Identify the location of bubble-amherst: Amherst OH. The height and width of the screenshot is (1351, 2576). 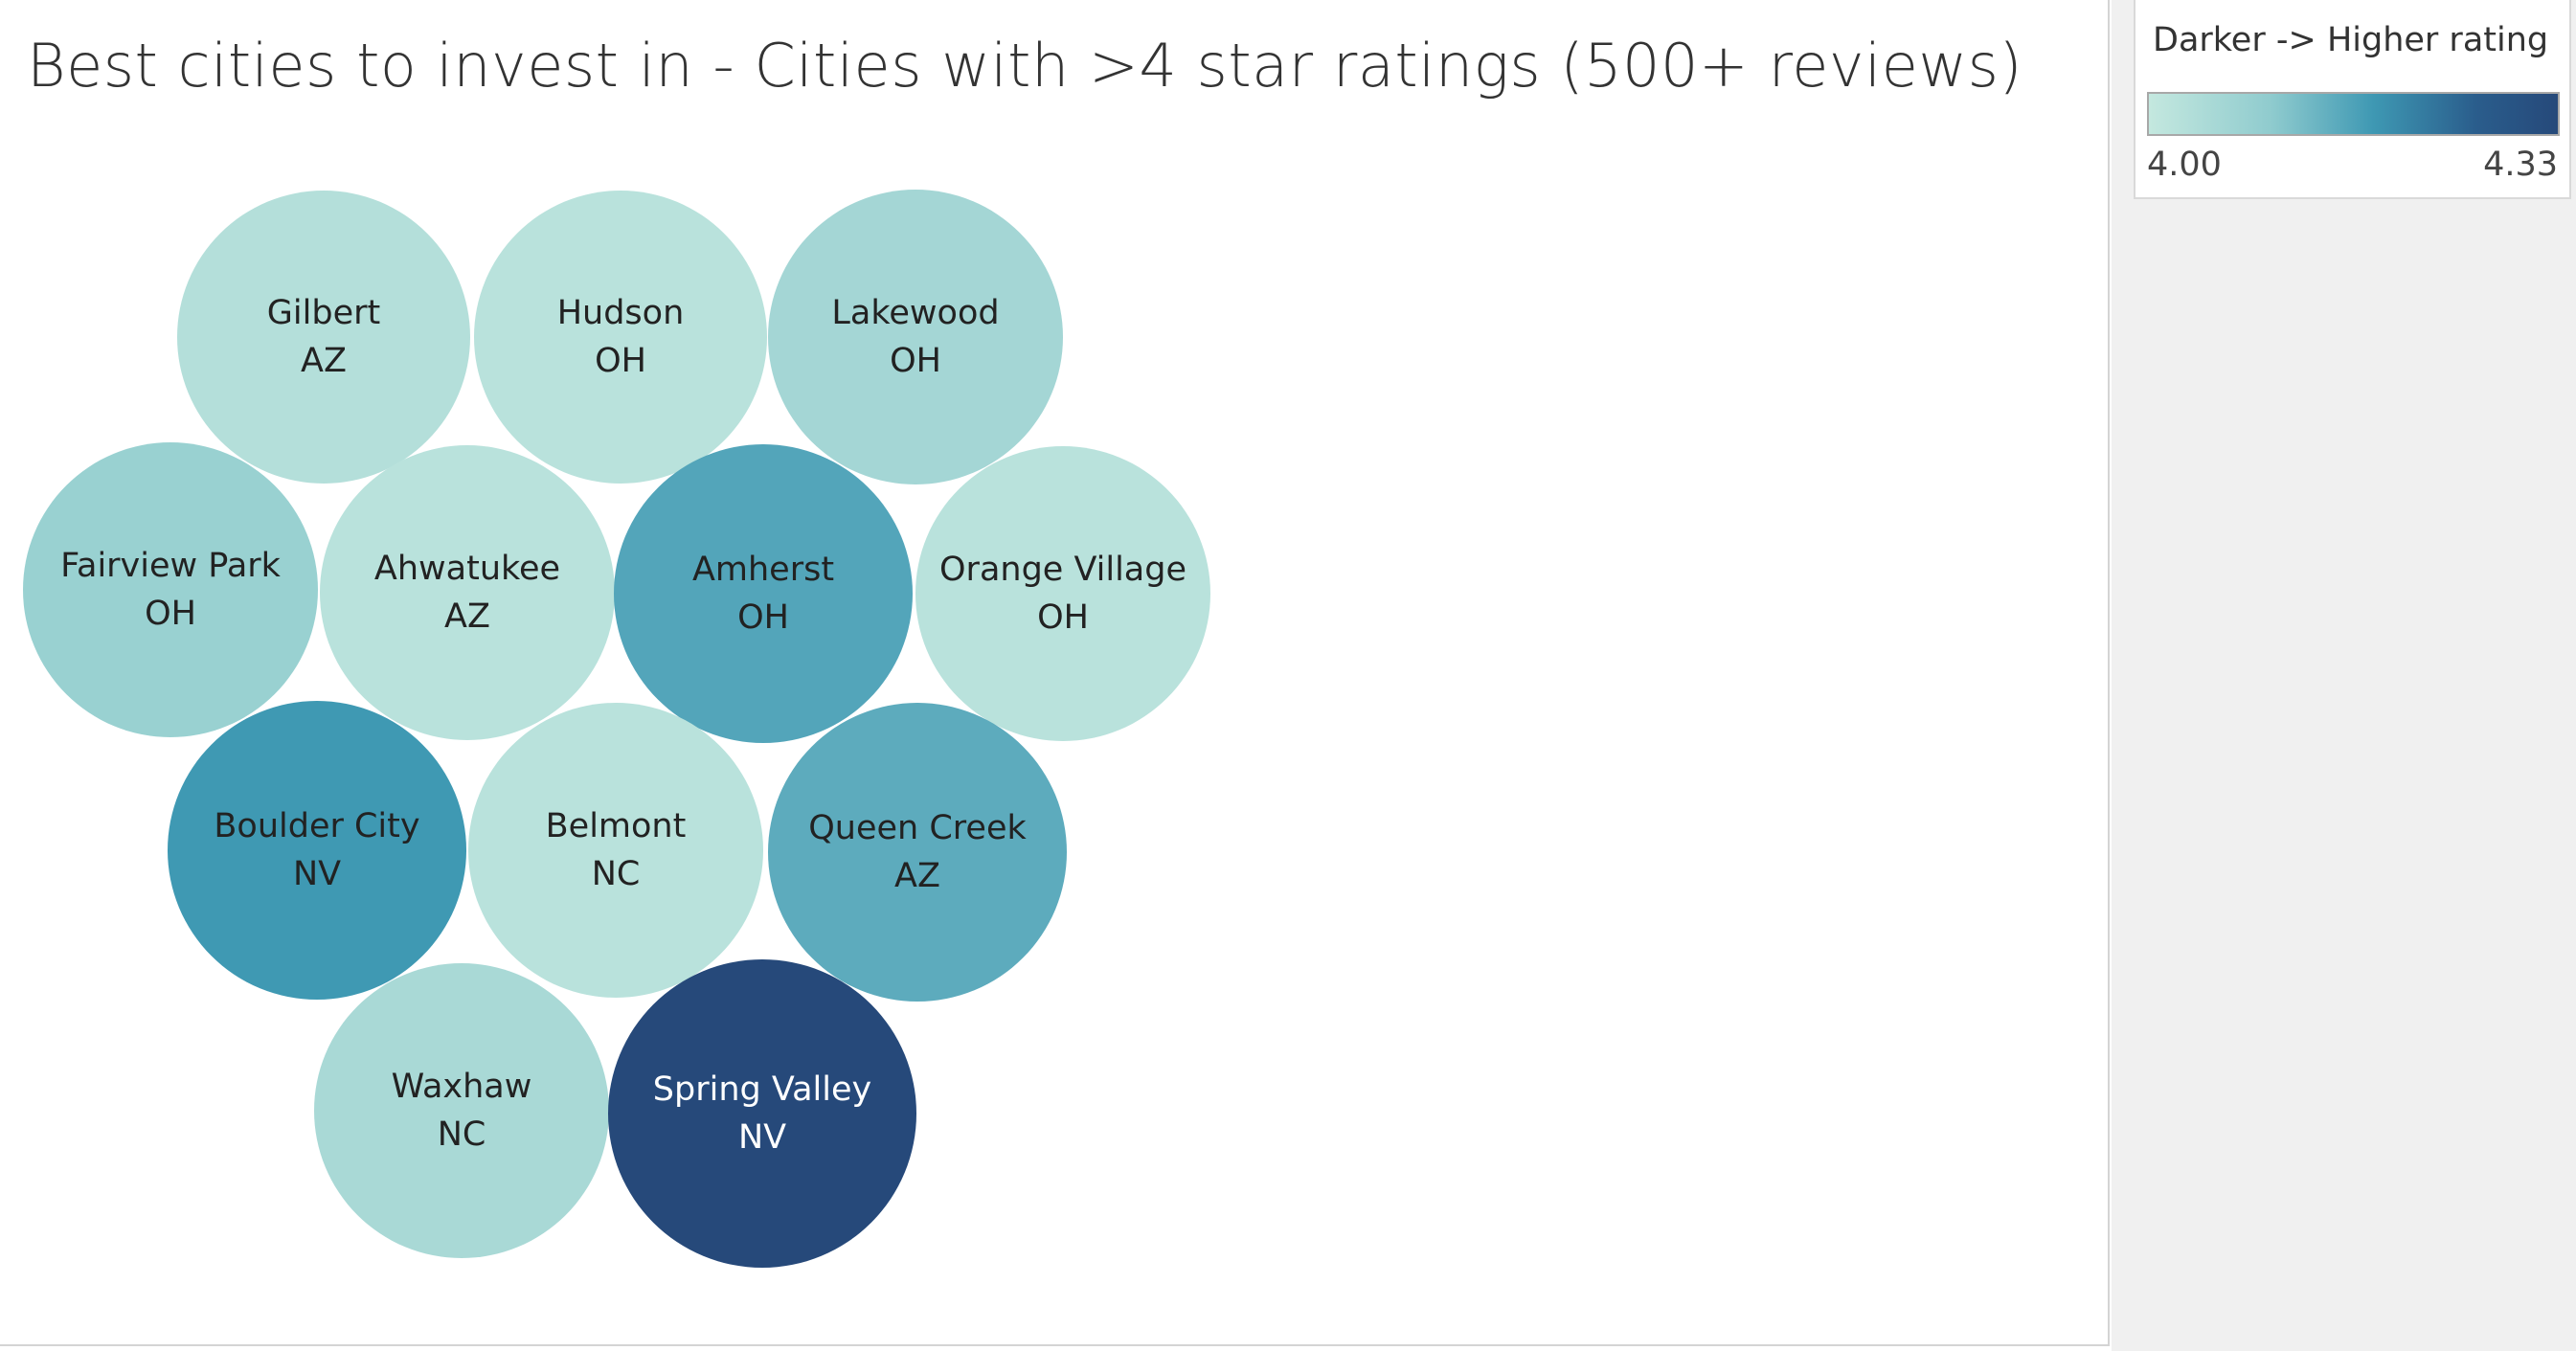
(763, 593).